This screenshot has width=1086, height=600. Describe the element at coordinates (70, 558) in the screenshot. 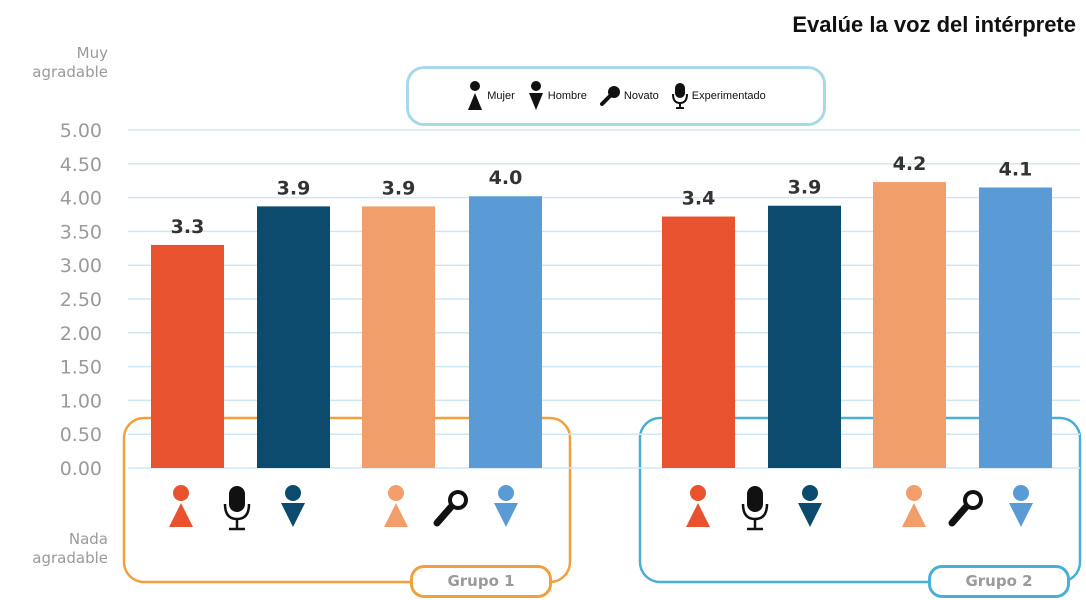

I see `axis-bottom-label-line2: agradable` at that location.